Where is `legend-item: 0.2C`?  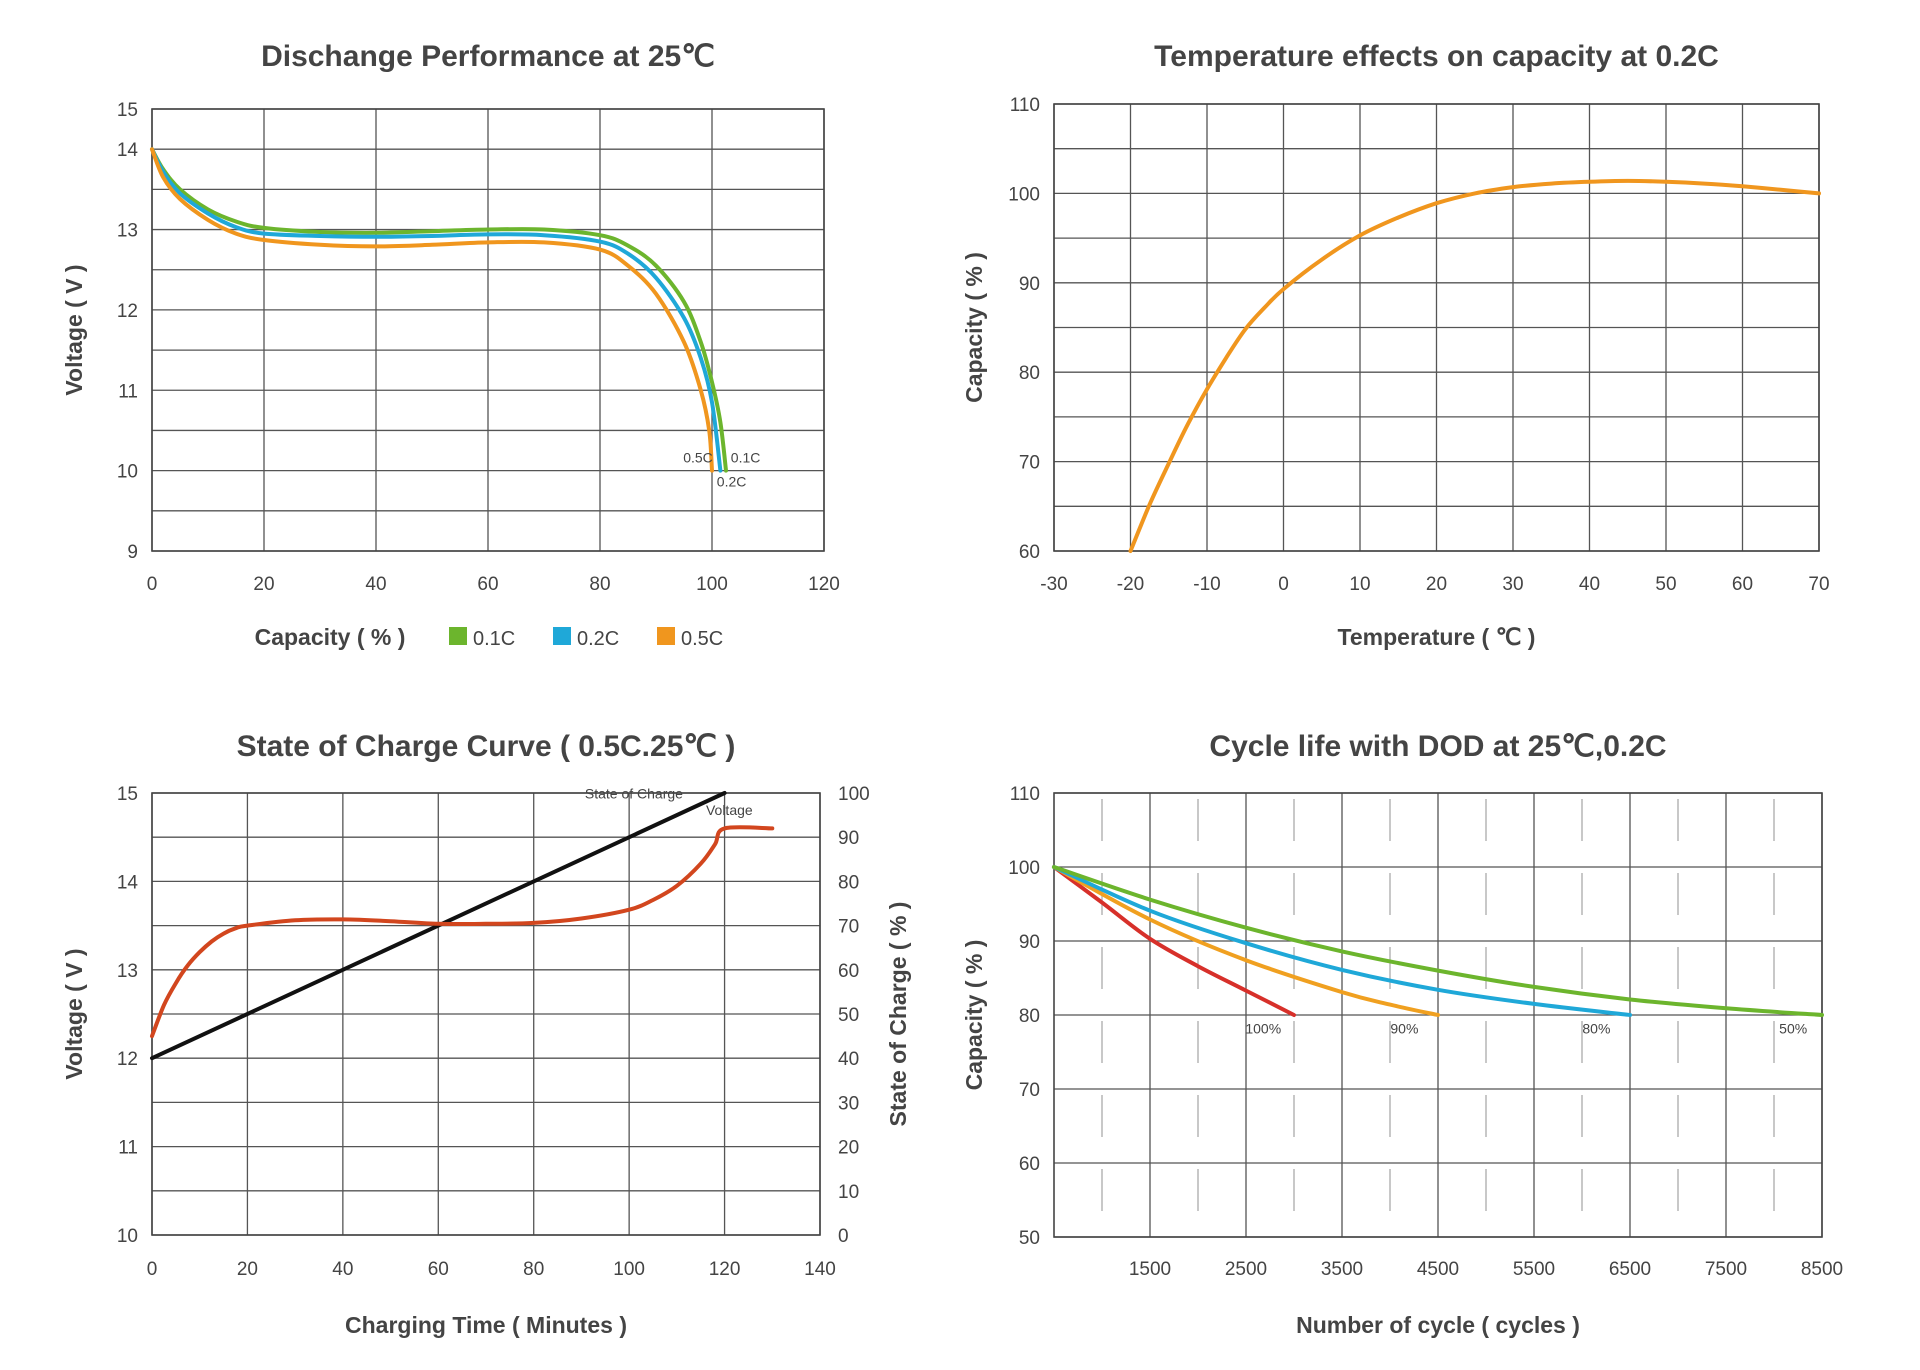 legend-item: 0.2C is located at coordinates (586, 638).